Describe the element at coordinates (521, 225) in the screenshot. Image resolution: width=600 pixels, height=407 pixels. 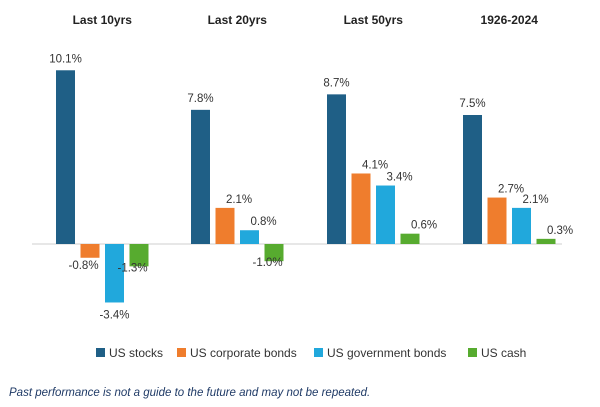
I see `bar-us-government-bonds-1926-2024` at that location.